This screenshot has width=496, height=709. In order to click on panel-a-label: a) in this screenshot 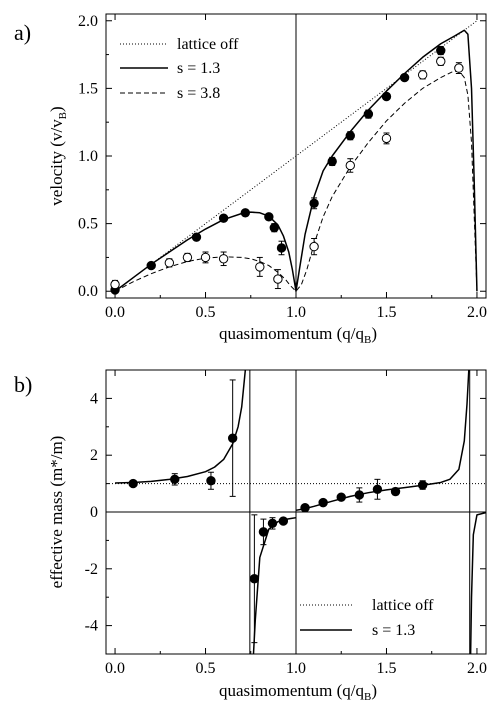, I will do `click(22, 32)`.